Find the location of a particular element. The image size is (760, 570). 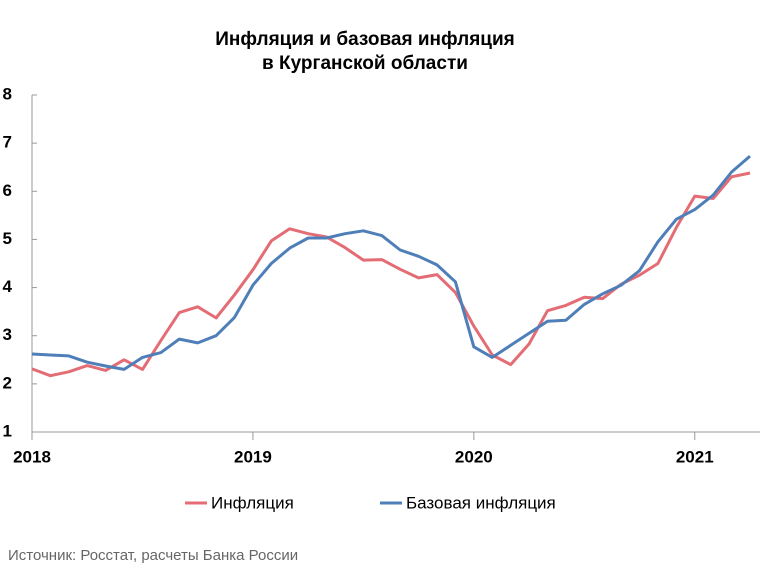

source: Источник: Росстат, расчеты Банка России is located at coordinates (153, 555).